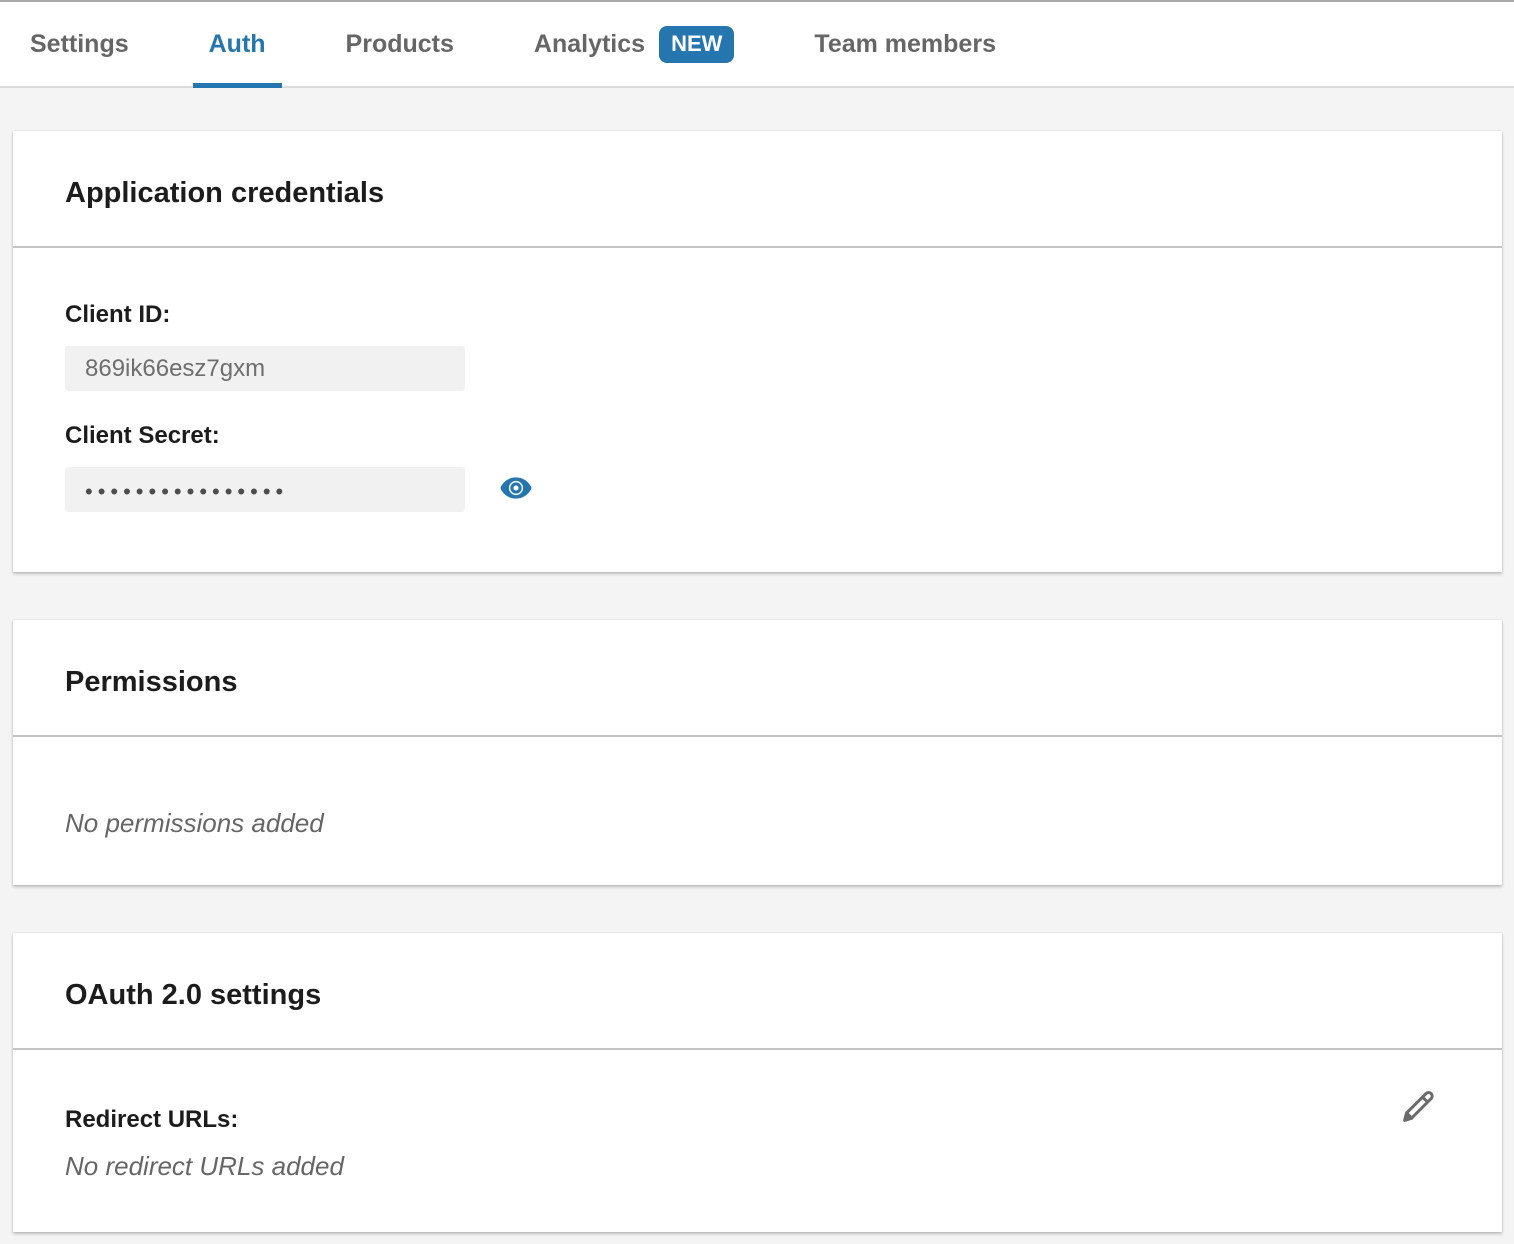  I want to click on tab-auth: Auth, so click(237, 45).